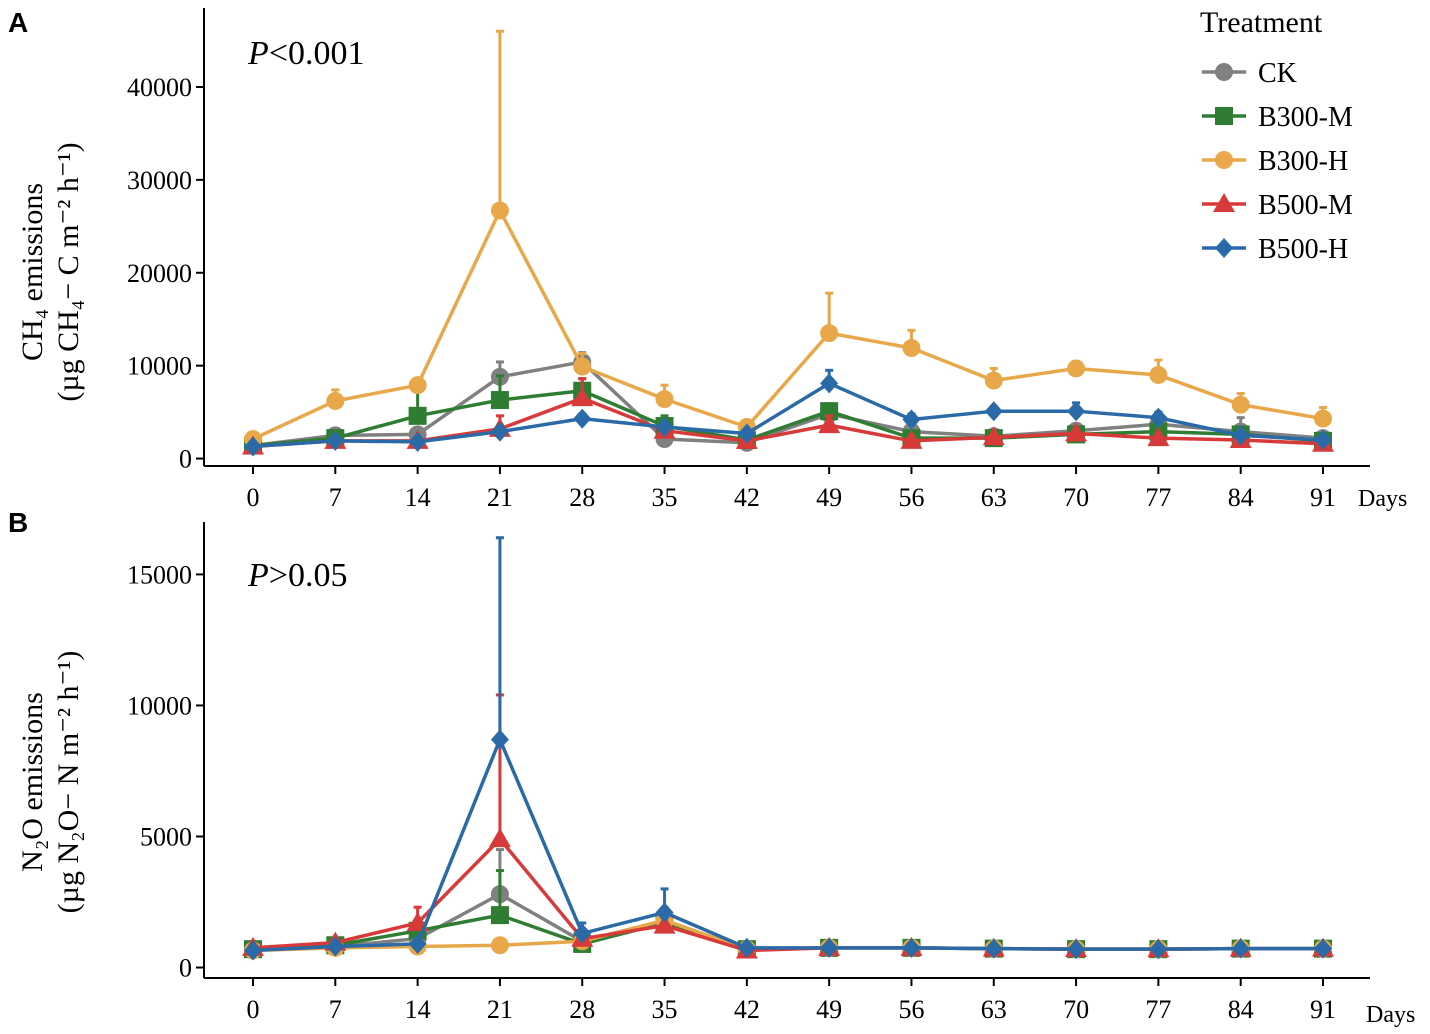 The image size is (1430, 1034). What do you see at coordinates (1277, 73) in the screenshot?
I see `legend-label: CK` at bounding box center [1277, 73].